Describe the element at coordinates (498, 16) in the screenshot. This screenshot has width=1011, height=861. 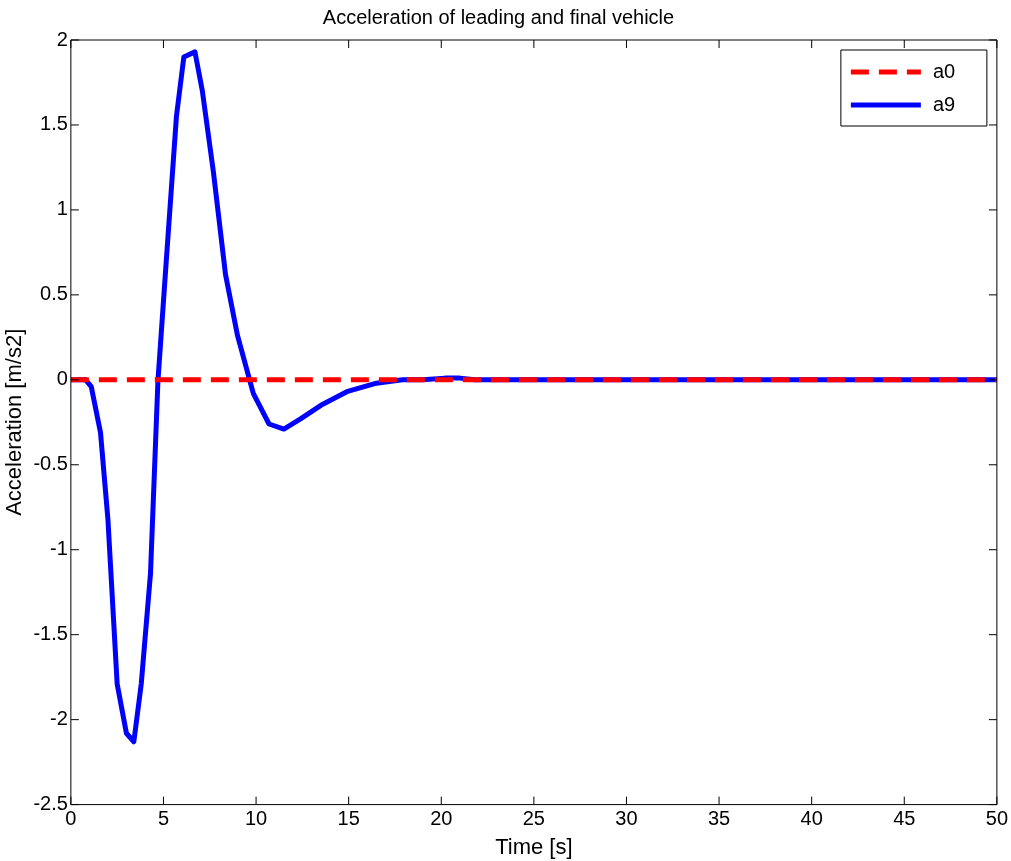
I see `chart-title: Acceleration of leading and final vehicle` at that location.